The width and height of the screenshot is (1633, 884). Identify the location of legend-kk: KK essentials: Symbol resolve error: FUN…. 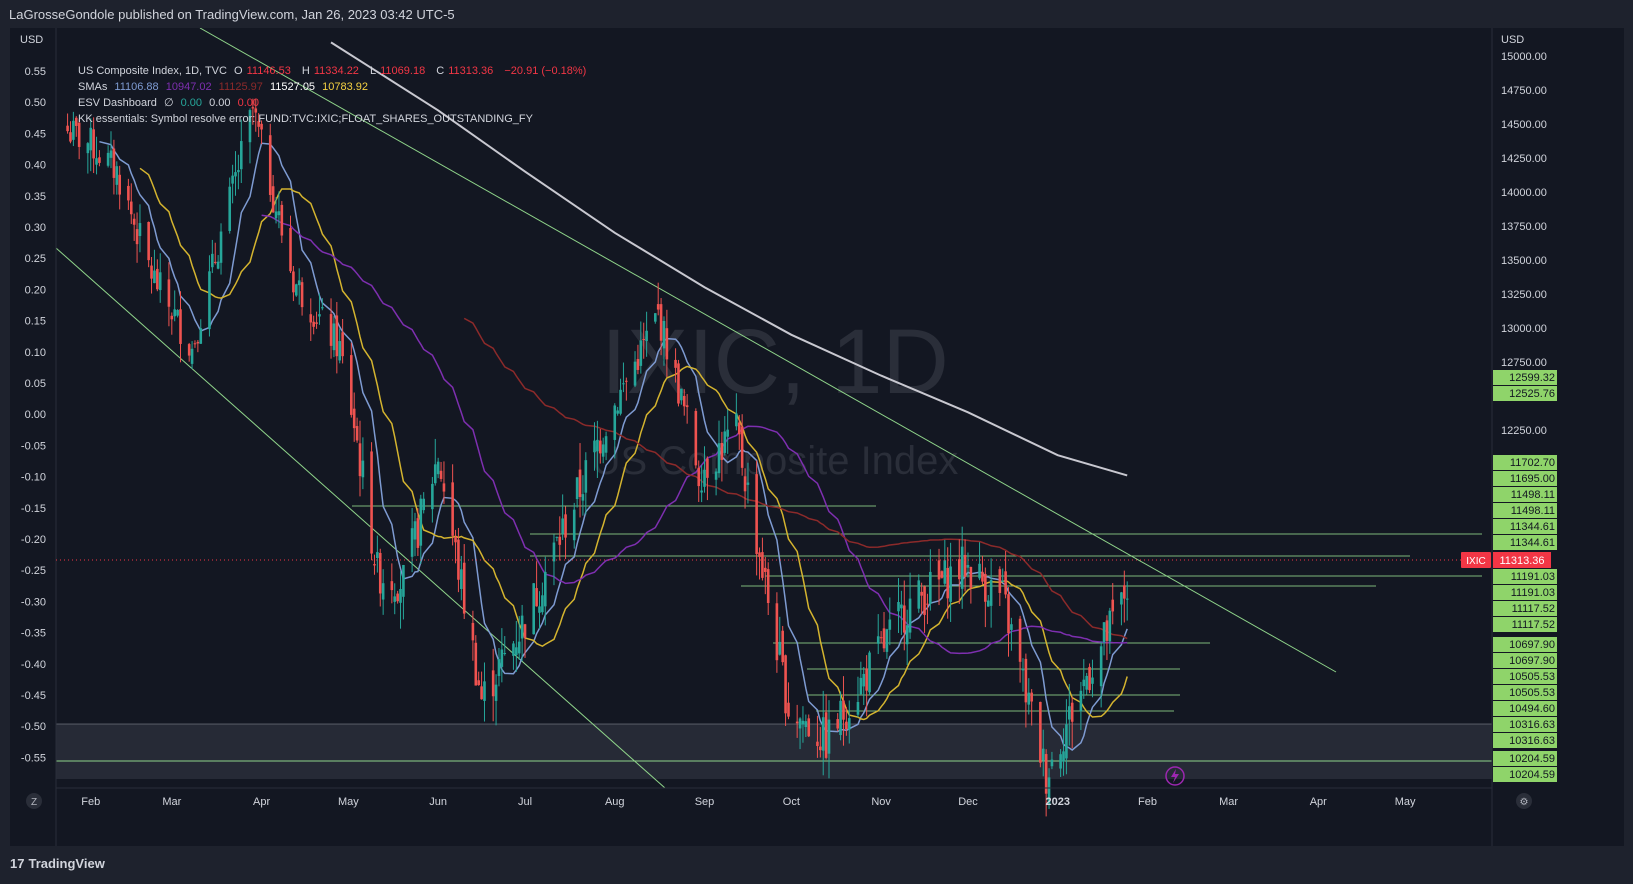
(334, 119).